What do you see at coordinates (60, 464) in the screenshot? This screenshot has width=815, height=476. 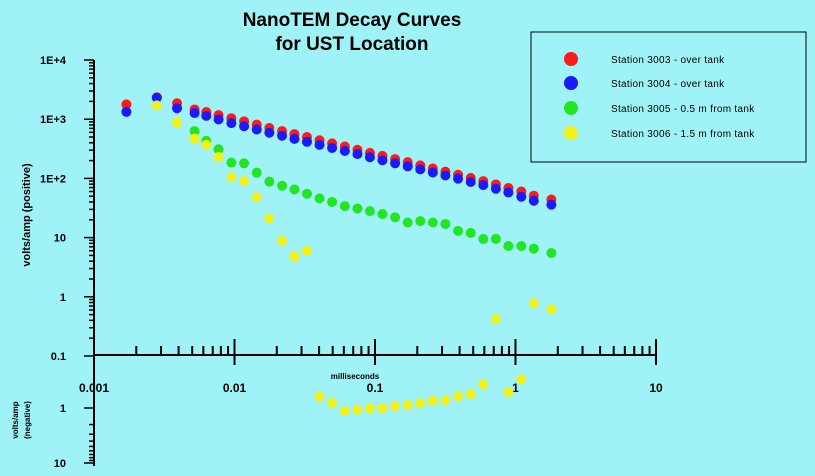 I see `y-tick-label-negative: 10` at bounding box center [60, 464].